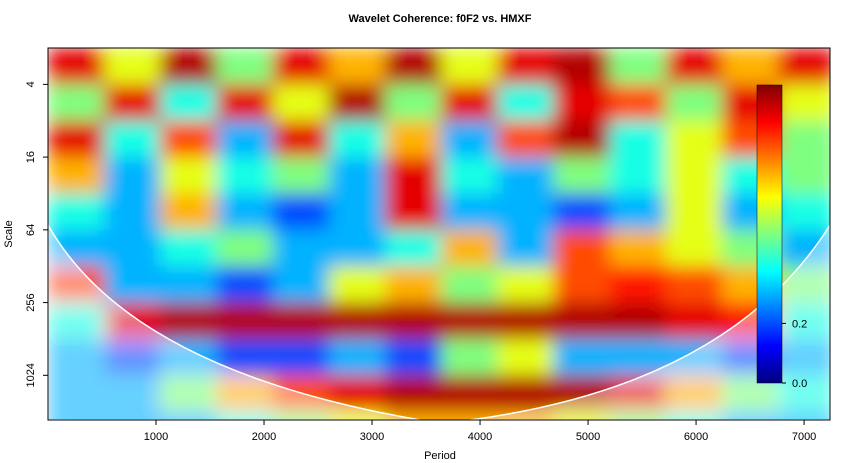  What do you see at coordinates (31, 84) in the screenshot?
I see `y-tick-label: 4` at bounding box center [31, 84].